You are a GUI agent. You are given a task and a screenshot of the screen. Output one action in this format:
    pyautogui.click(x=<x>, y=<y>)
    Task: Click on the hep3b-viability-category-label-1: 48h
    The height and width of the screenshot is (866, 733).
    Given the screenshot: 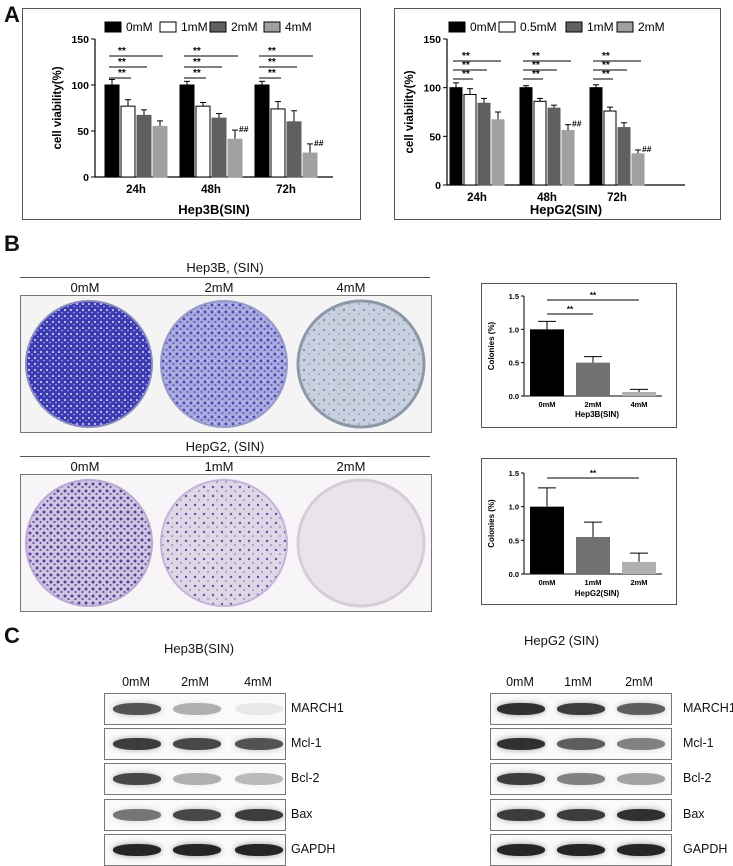 What is the action you would take?
    pyautogui.click(x=211, y=190)
    